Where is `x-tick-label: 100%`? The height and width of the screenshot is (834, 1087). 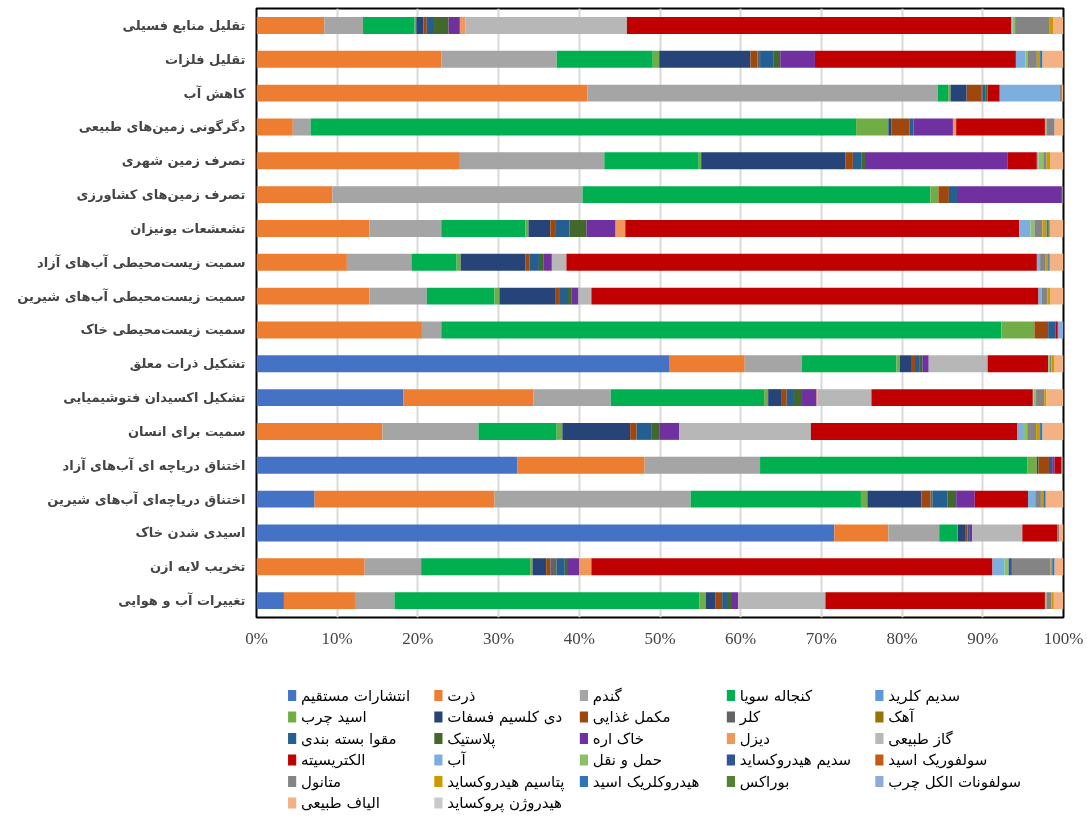
x-tick-label: 100% is located at coordinates (1063, 638).